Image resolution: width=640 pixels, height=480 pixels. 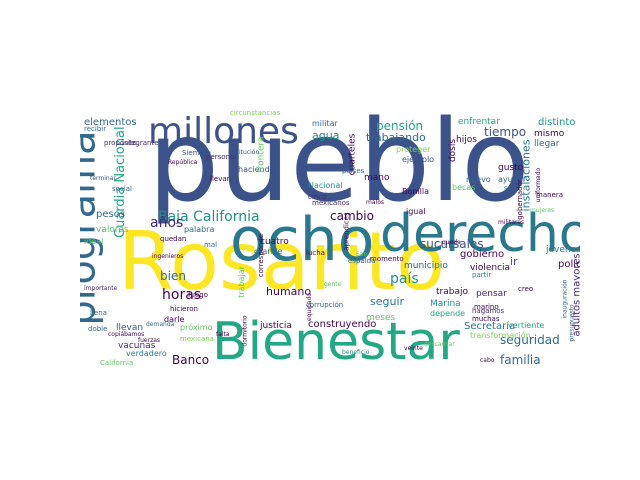 I want to click on word-institucion: institución, so click(x=244, y=152).